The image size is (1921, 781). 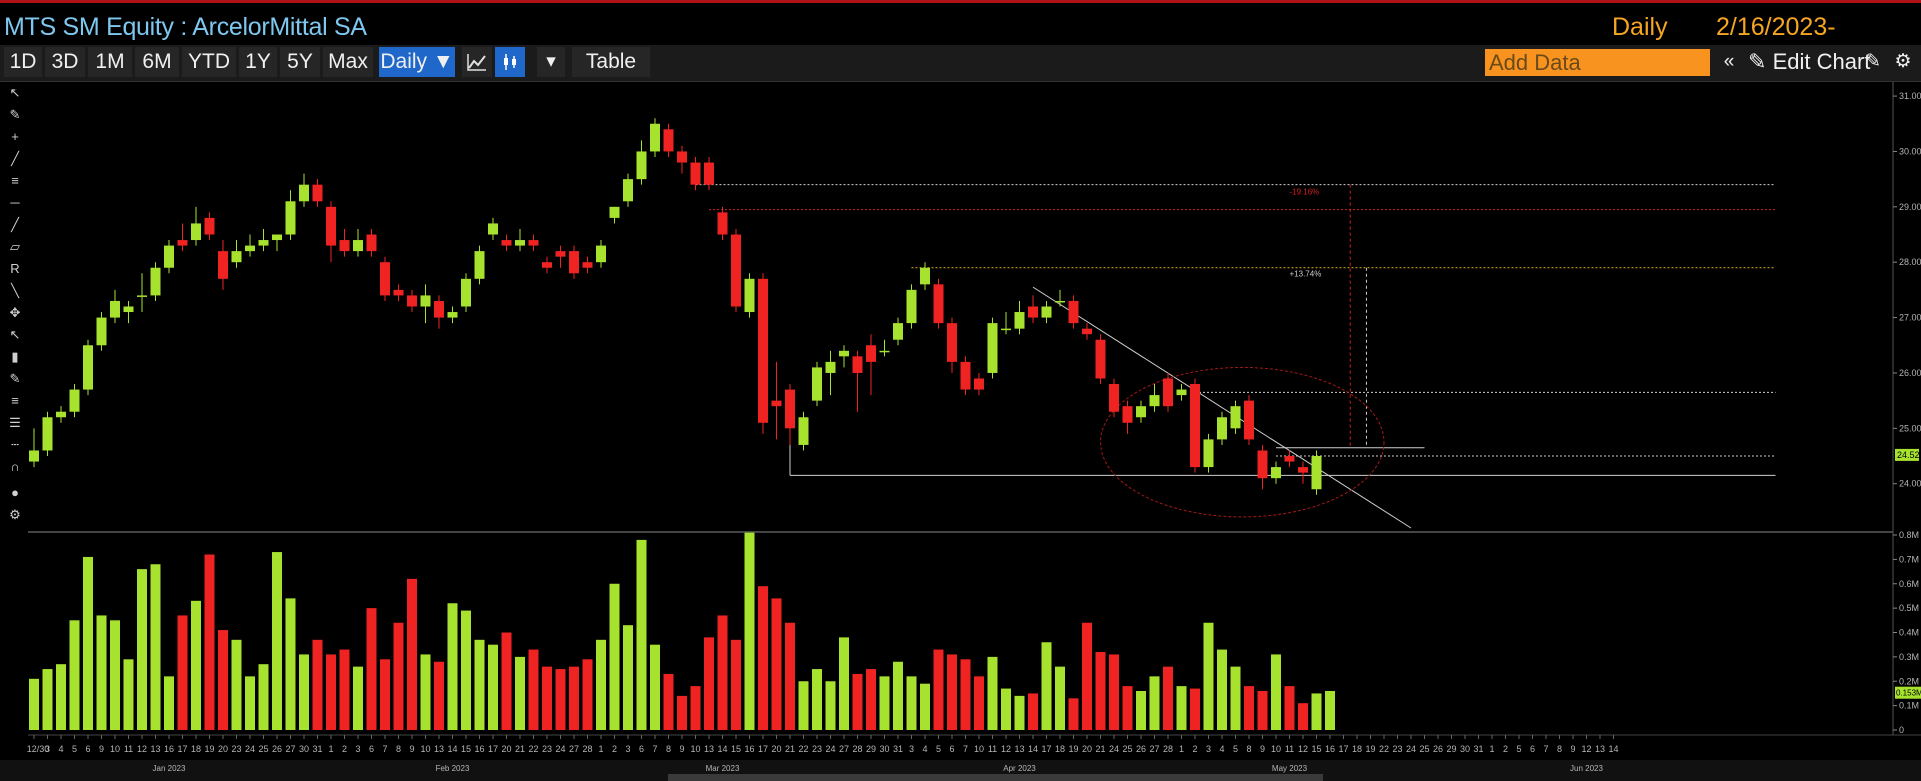 I want to click on time-tick-label: 28, so click(x=857, y=749).